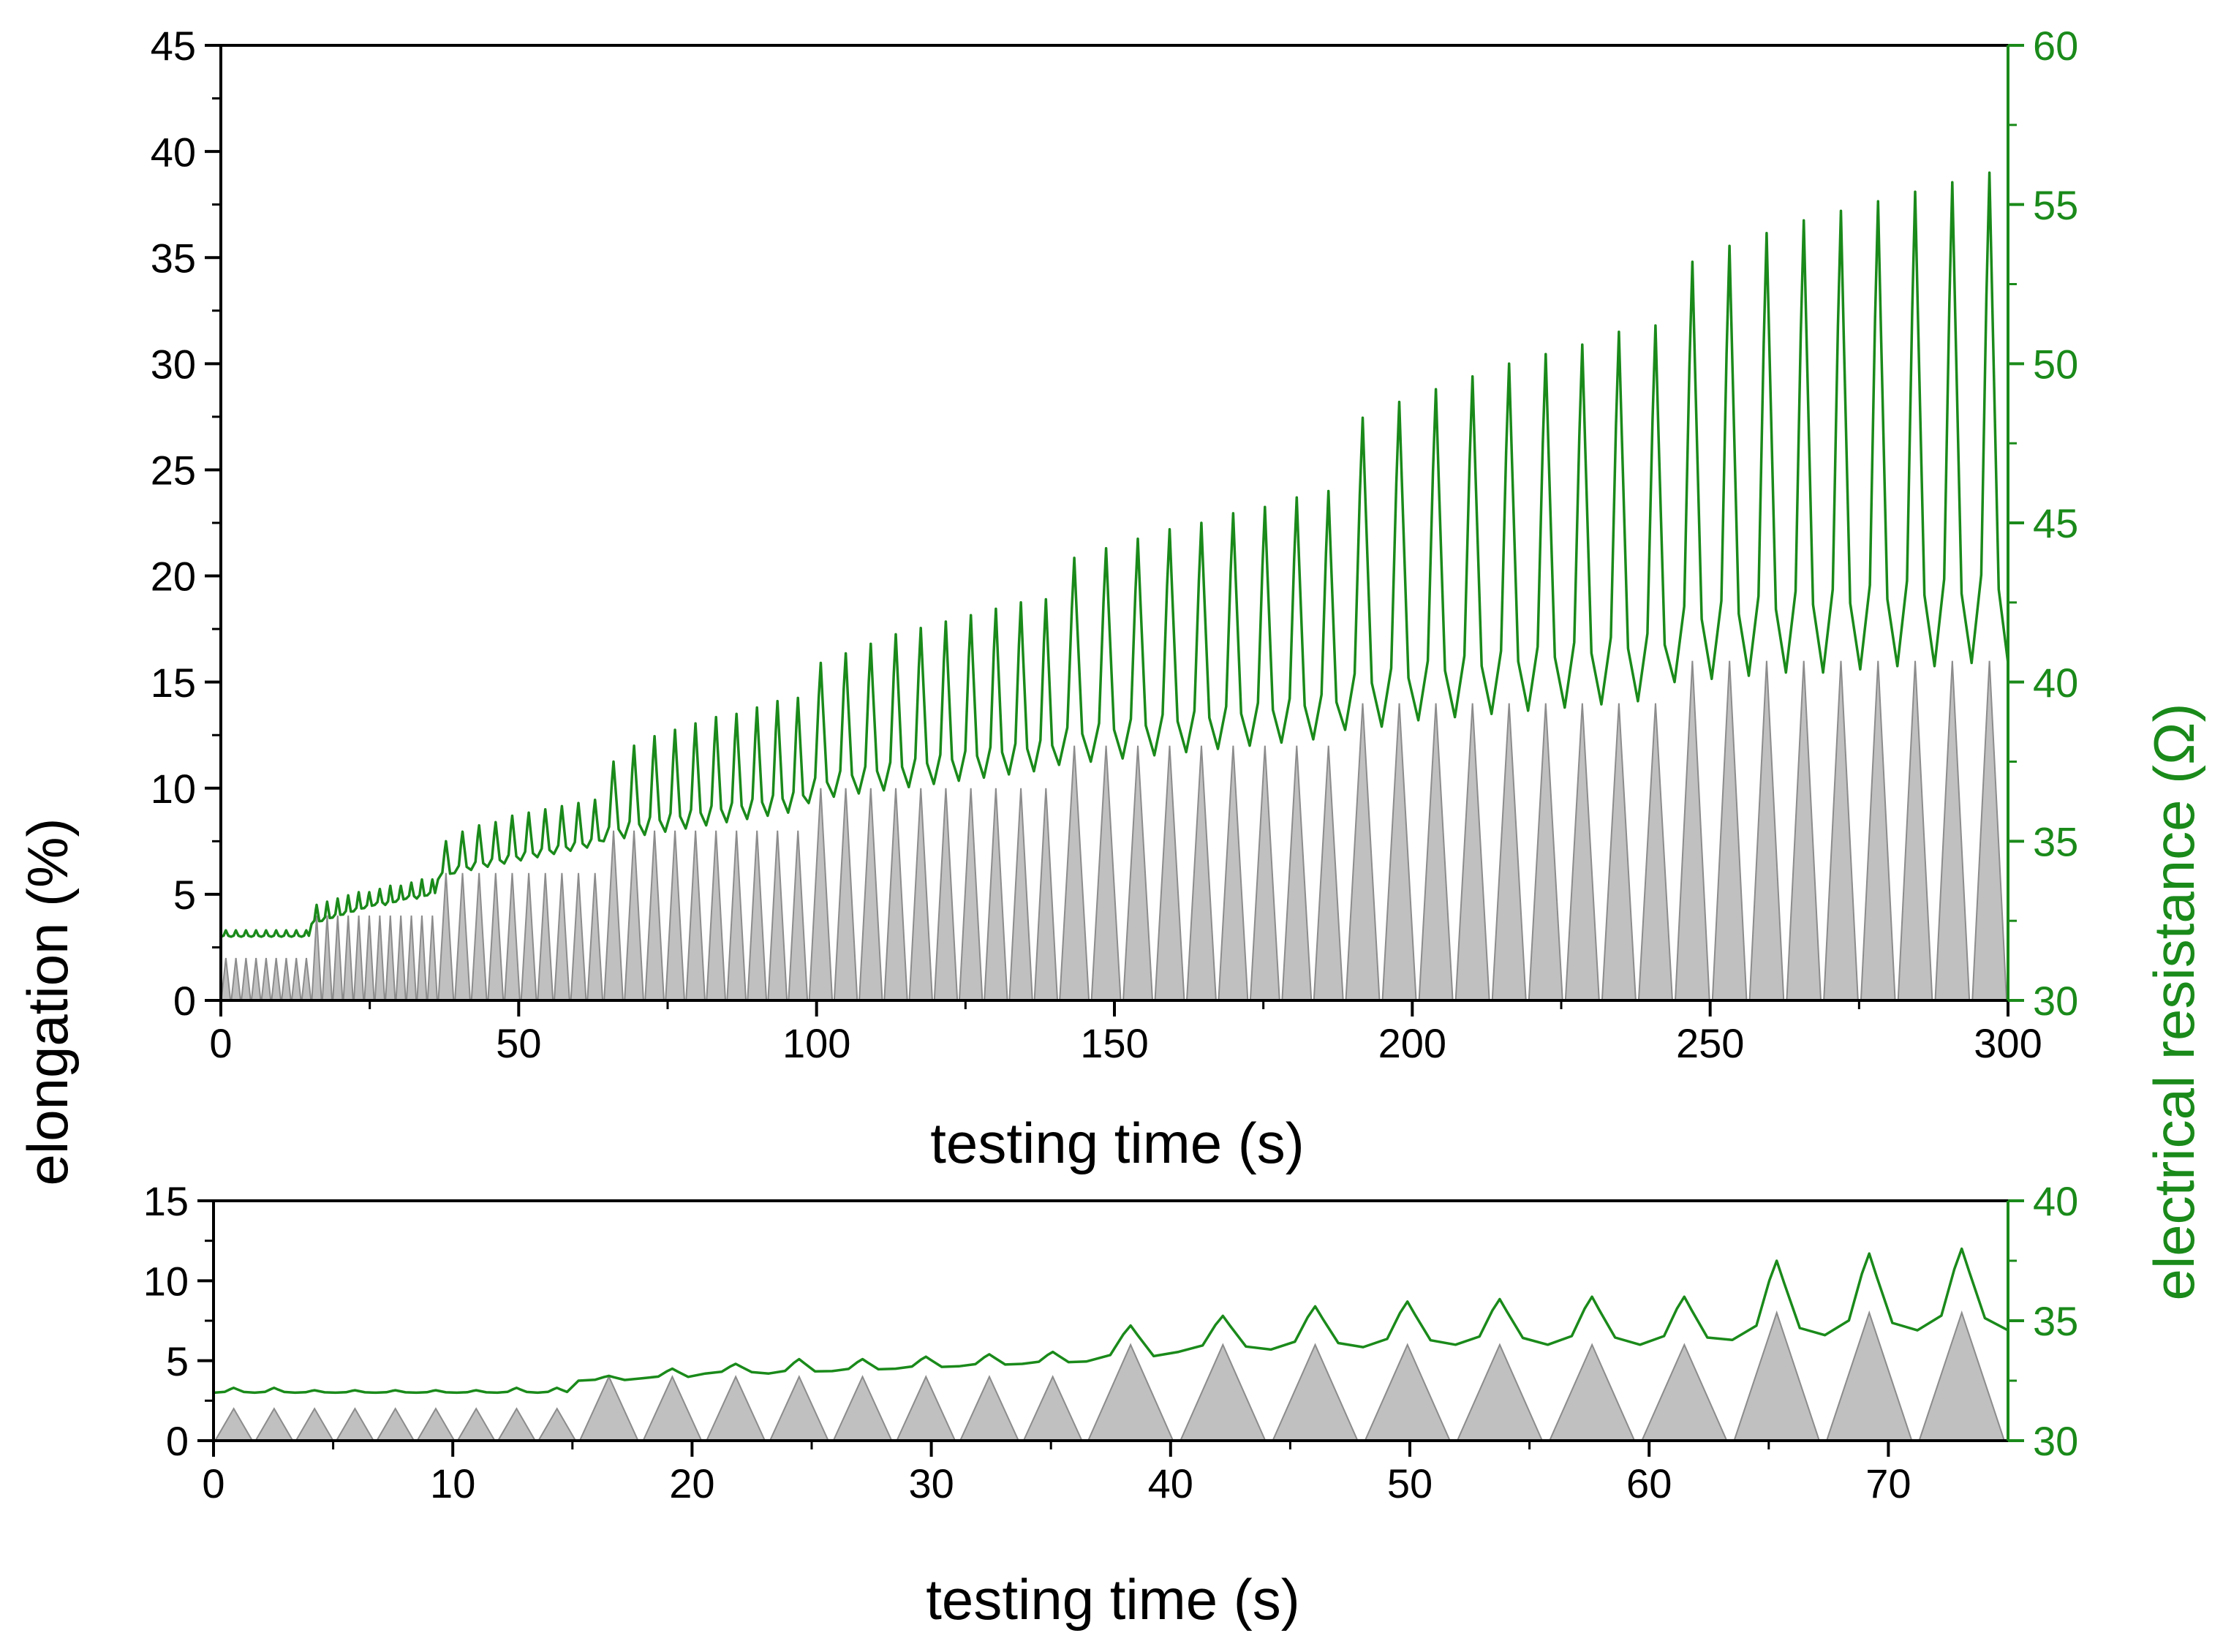 This screenshot has height=1652, width=2223. What do you see at coordinates (691, 1483) in the screenshot?
I see `bottom-x-tick-label-2: 20` at bounding box center [691, 1483].